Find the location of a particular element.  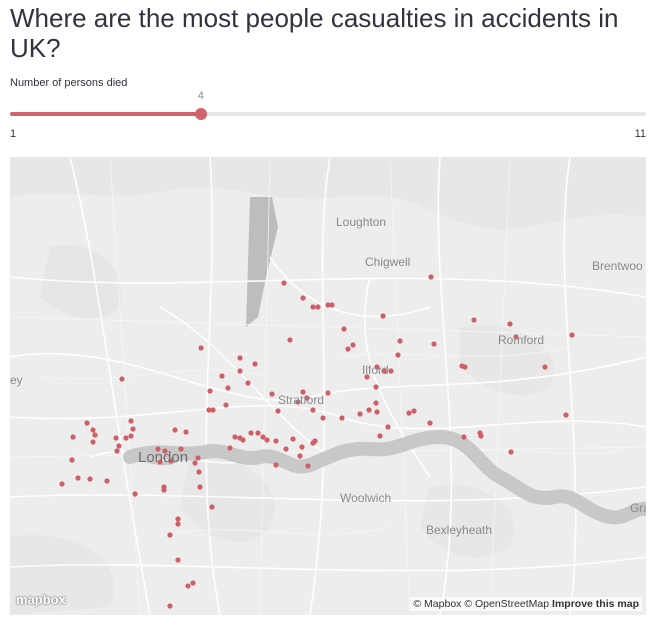

attribution-text: © Mapbox © OpenStreetMap is located at coordinates (481, 604).